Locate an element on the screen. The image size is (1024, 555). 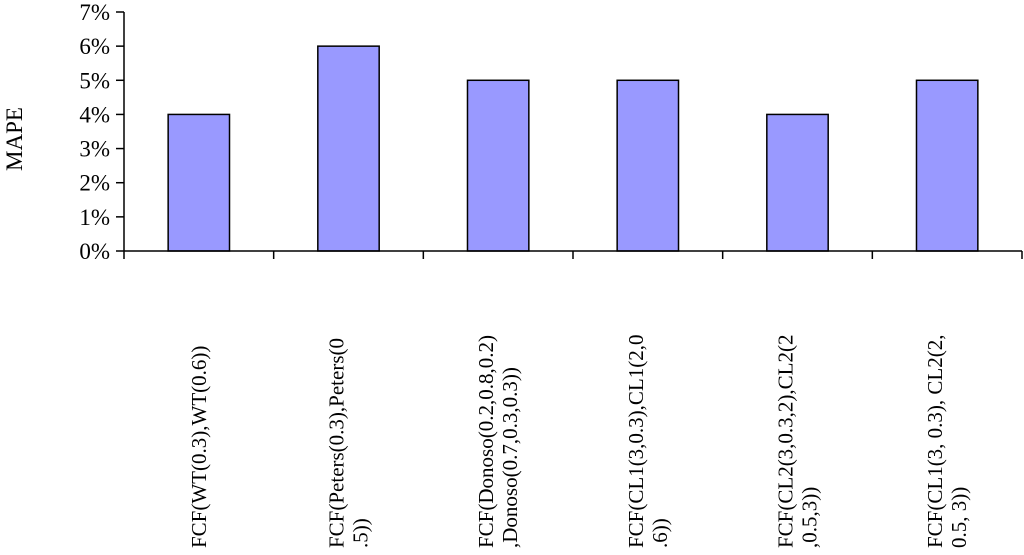
x-category-label: FCF(CL1(3,0.3),CL1(2,0 is located at coordinates (636, 441).